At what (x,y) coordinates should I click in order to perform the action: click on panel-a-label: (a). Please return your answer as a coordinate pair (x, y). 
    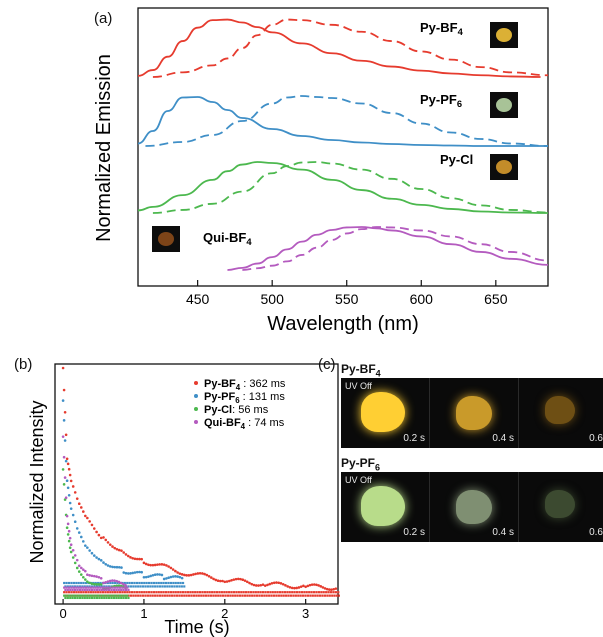
    Looking at the image, I should click on (103, 18).